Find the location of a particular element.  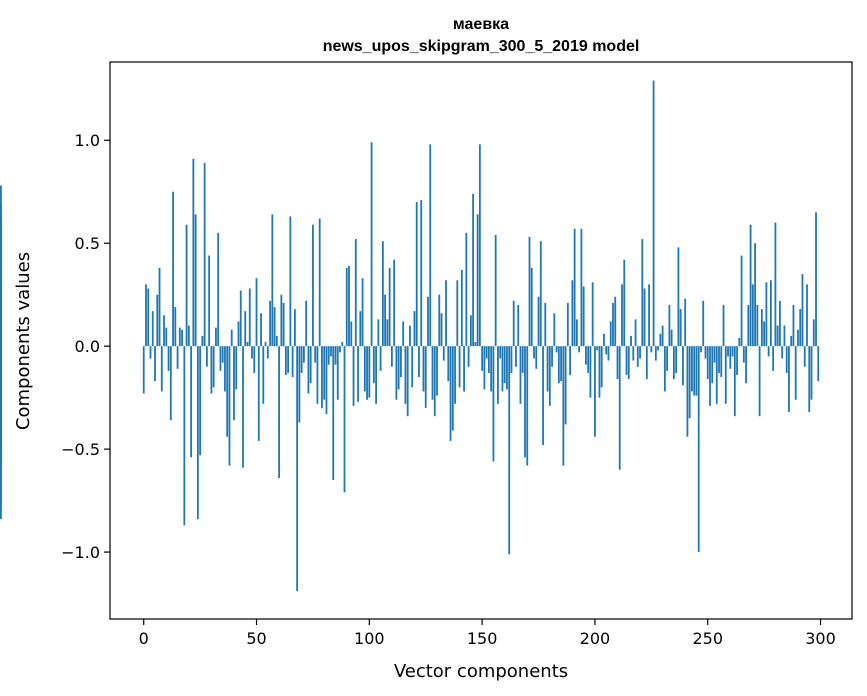

x-tick-label: 200 is located at coordinates (595, 638).